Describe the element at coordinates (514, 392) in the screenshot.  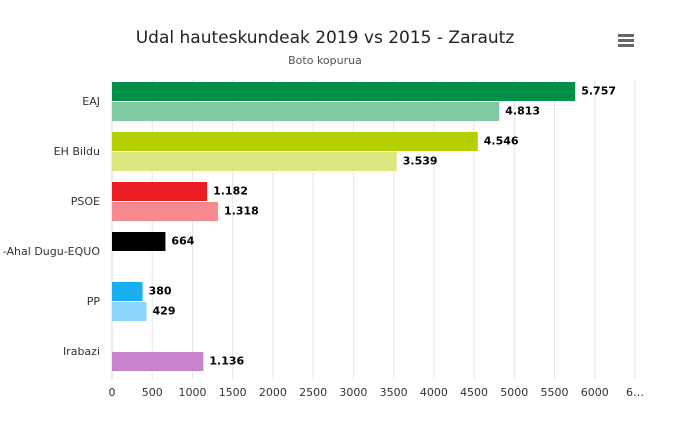
I see `x-tick-label: 5000` at that location.